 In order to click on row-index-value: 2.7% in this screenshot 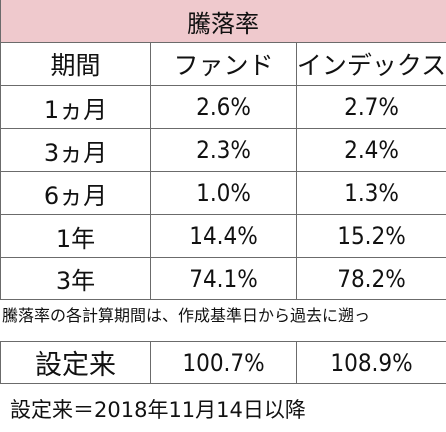, I will do `click(371, 107)`.